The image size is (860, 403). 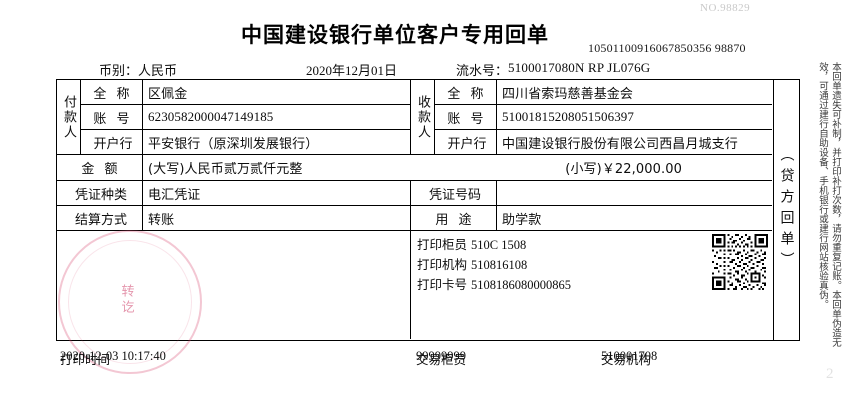 What do you see at coordinates (579, 67) in the screenshot?
I see `serial-value: 5100017080N RP JL076G` at bounding box center [579, 67].